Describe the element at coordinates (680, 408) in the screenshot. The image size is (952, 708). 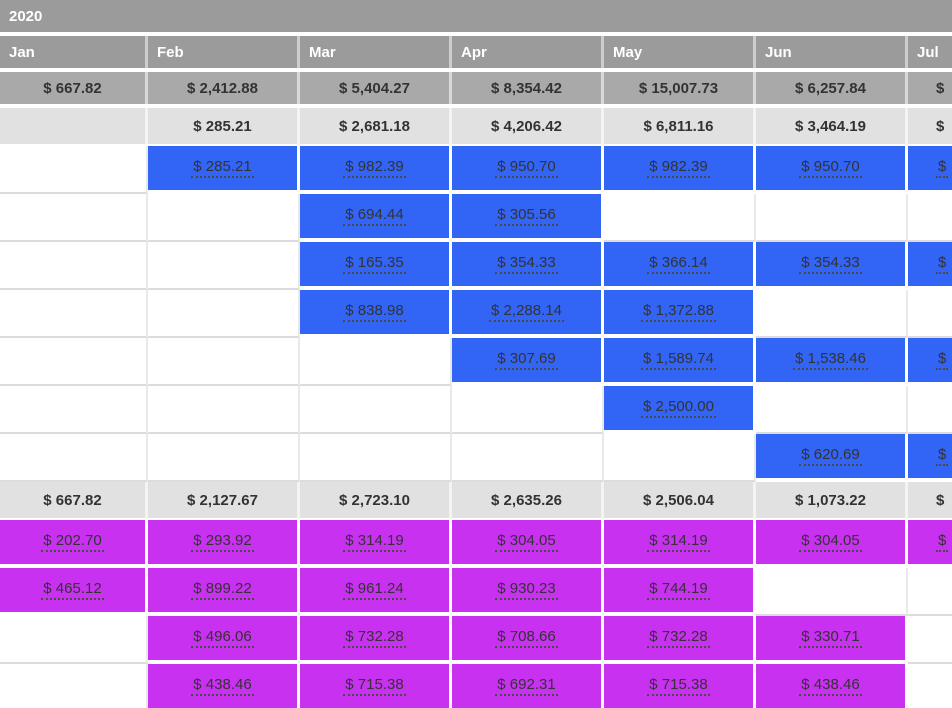
I see `money-cell: $ 2,500.00` at that location.